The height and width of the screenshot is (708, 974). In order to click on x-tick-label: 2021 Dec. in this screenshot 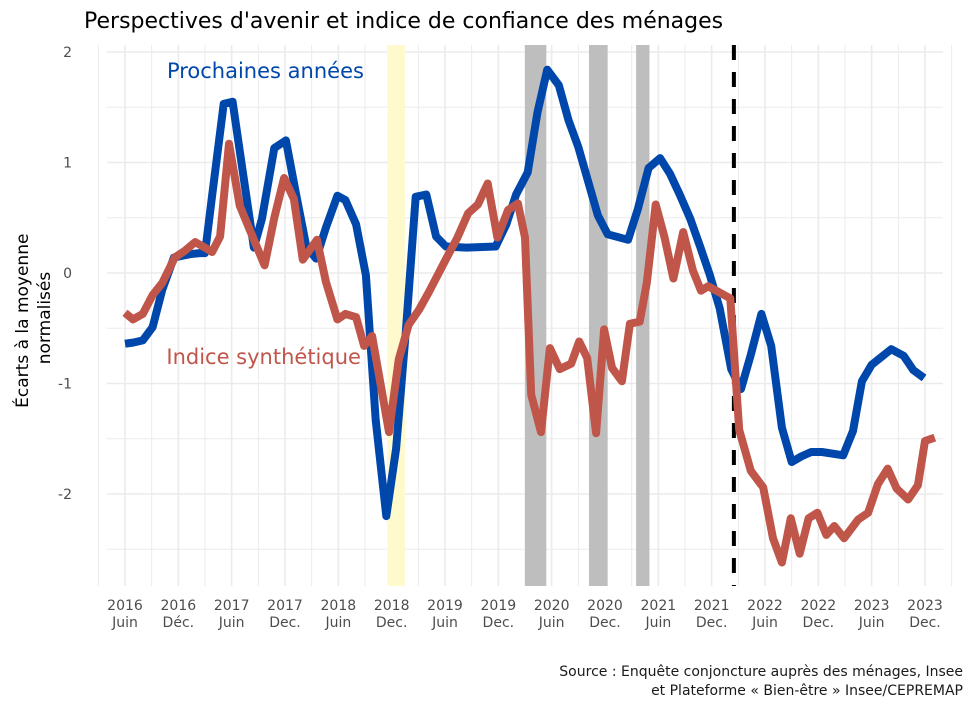, I will do `click(712, 614)`.